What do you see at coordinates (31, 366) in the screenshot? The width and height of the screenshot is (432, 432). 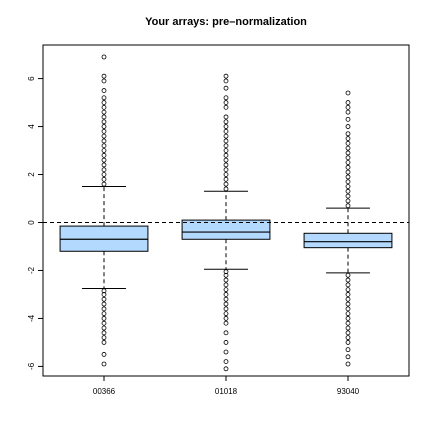 I see `y-tick-label: -6` at bounding box center [31, 366].